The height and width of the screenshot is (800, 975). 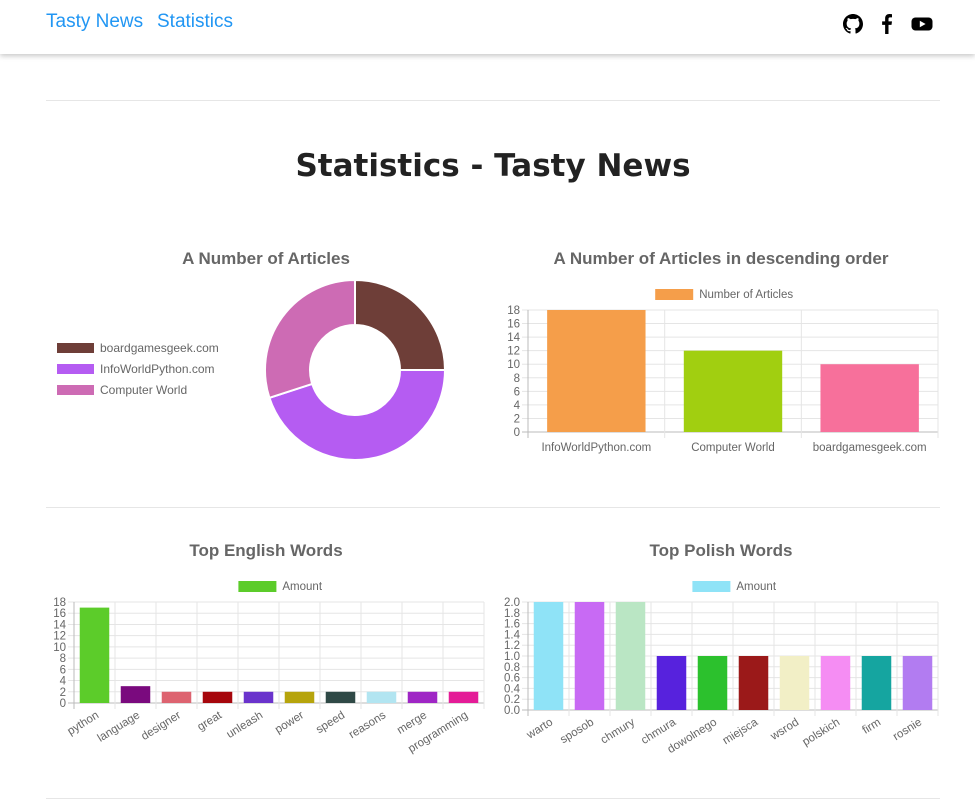 What do you see at coordinates (95, 21) in the screenshot?
I see `brand-link: Tasty News` at bounding box center [95, 21].